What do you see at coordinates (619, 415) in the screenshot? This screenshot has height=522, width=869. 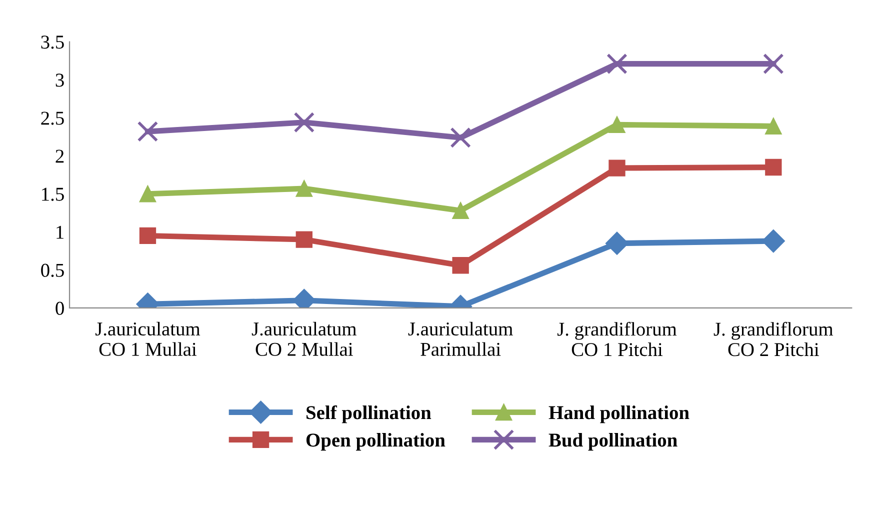 I see `legend-label: Hand pollination` at bounding box center [619, 415].